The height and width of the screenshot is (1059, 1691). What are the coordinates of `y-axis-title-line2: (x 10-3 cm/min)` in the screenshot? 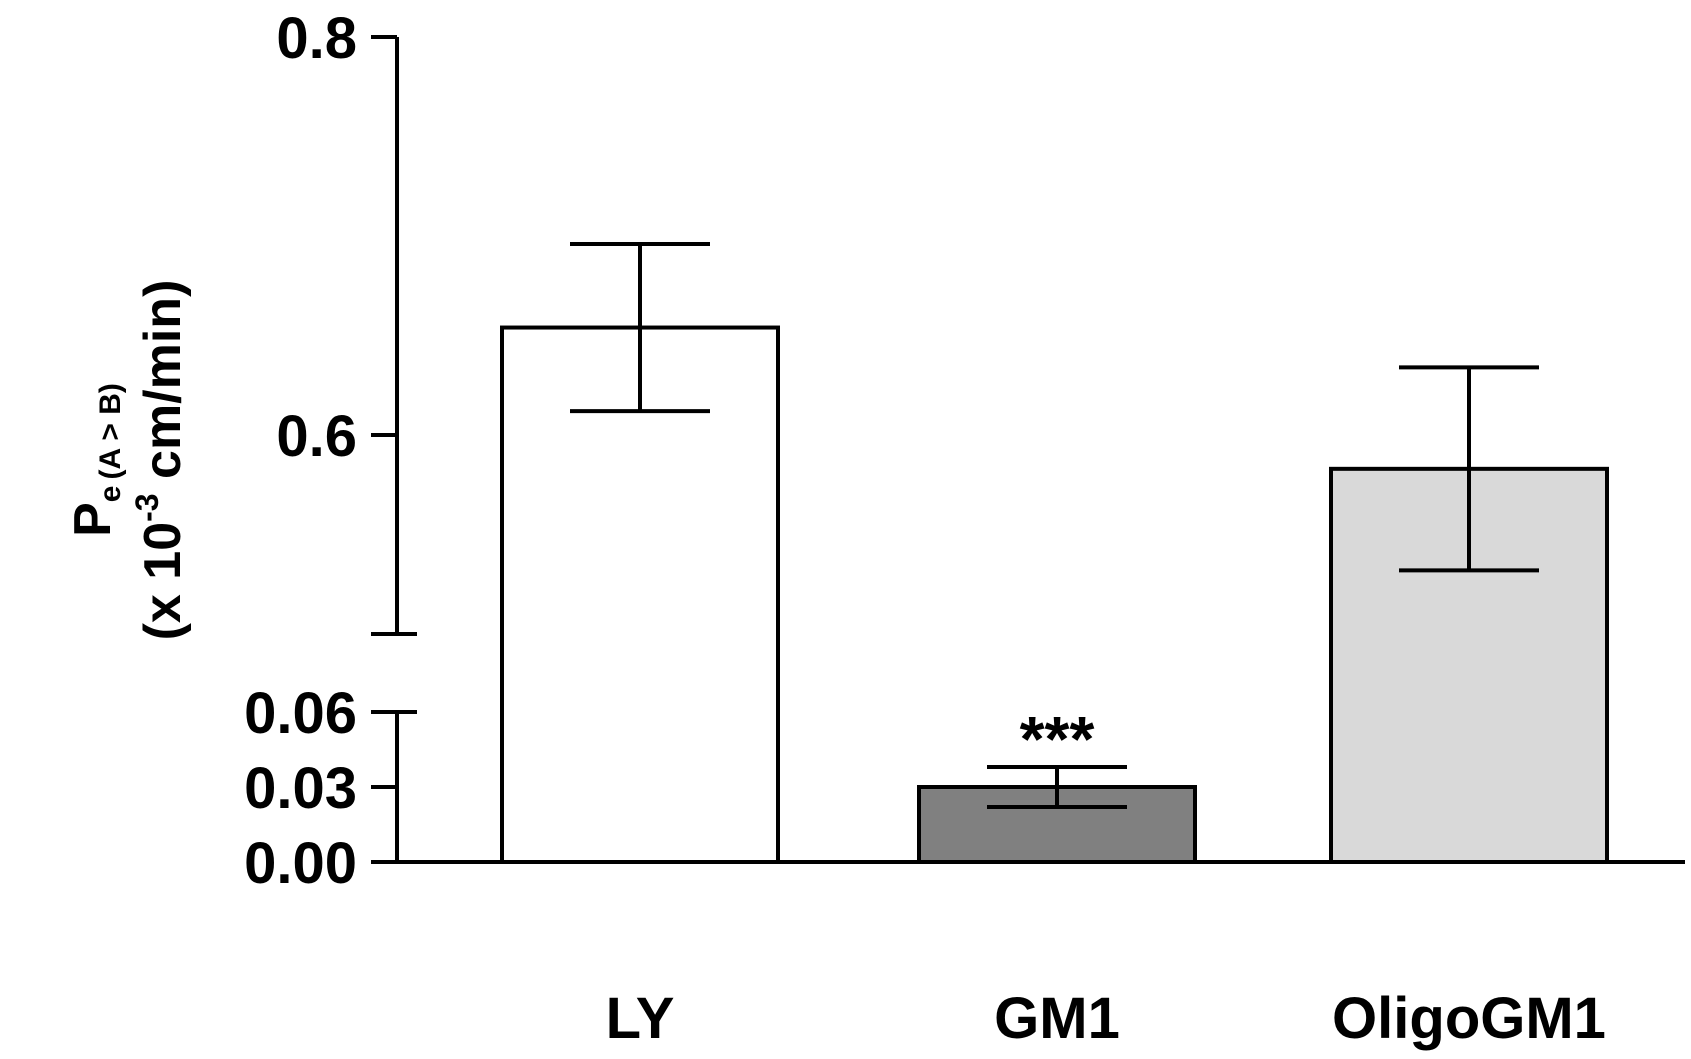 It's located at (160, 460).